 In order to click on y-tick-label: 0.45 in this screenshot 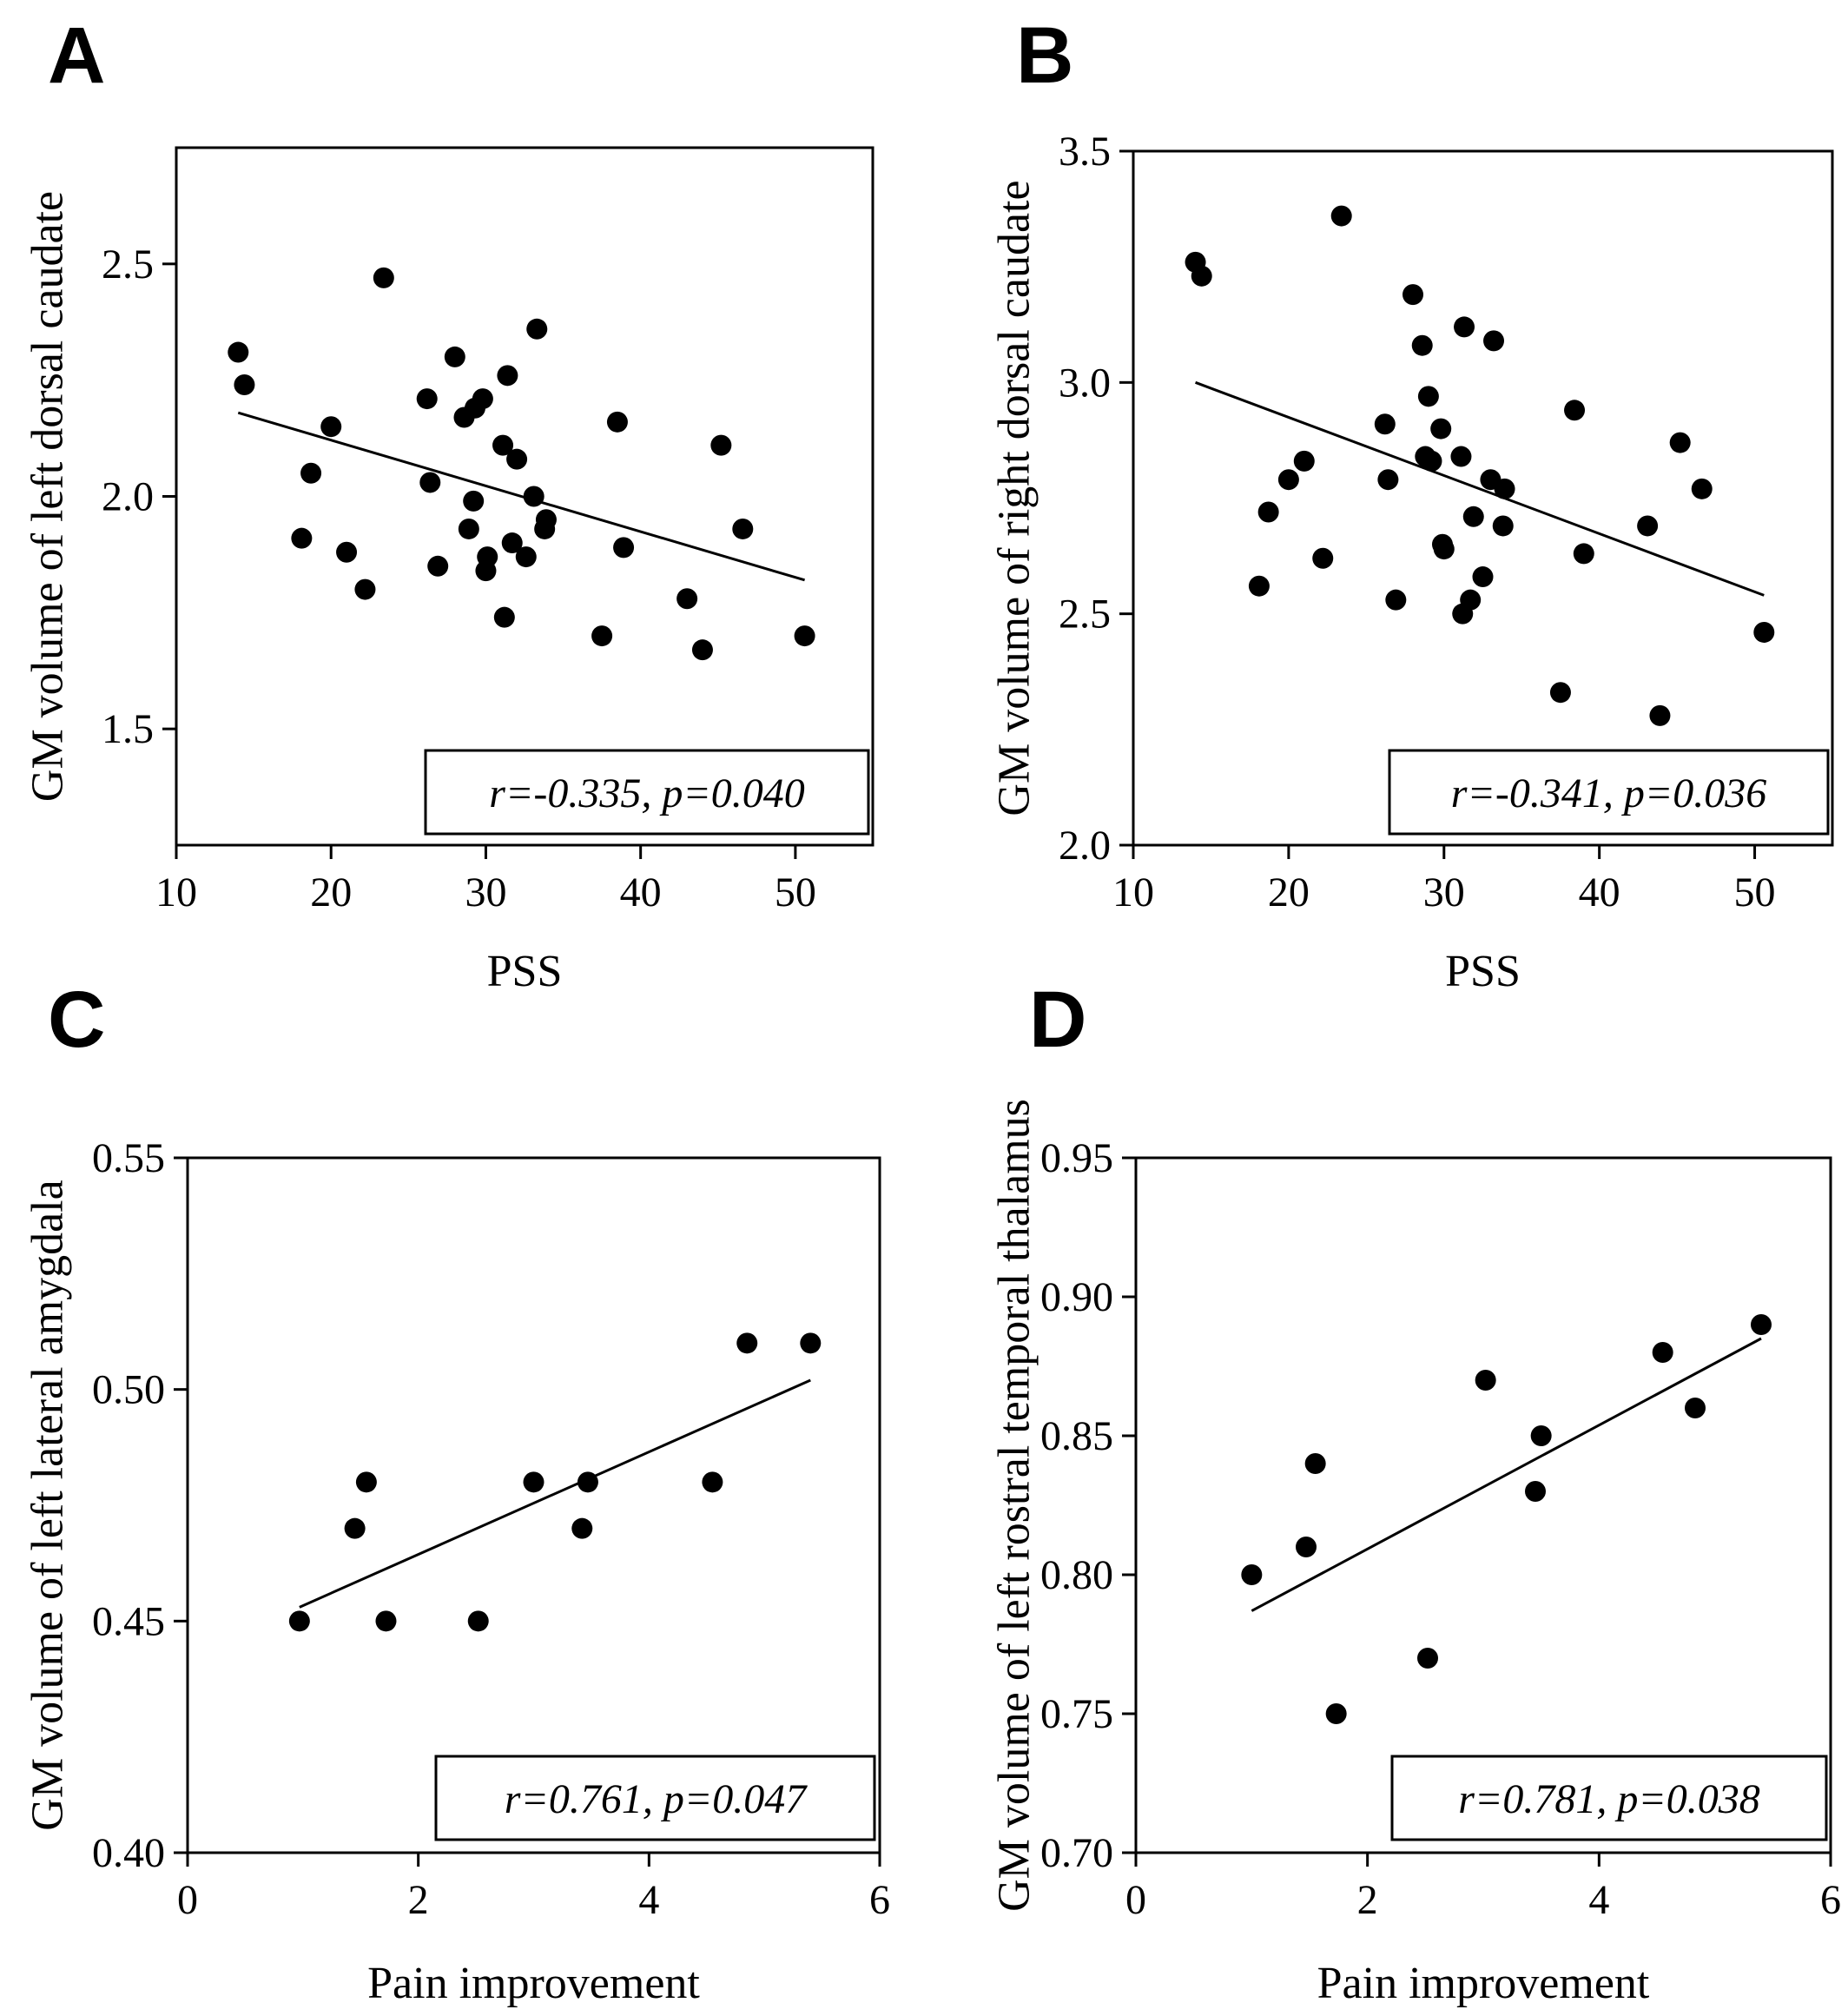, I will do `click(128, 1621)`.